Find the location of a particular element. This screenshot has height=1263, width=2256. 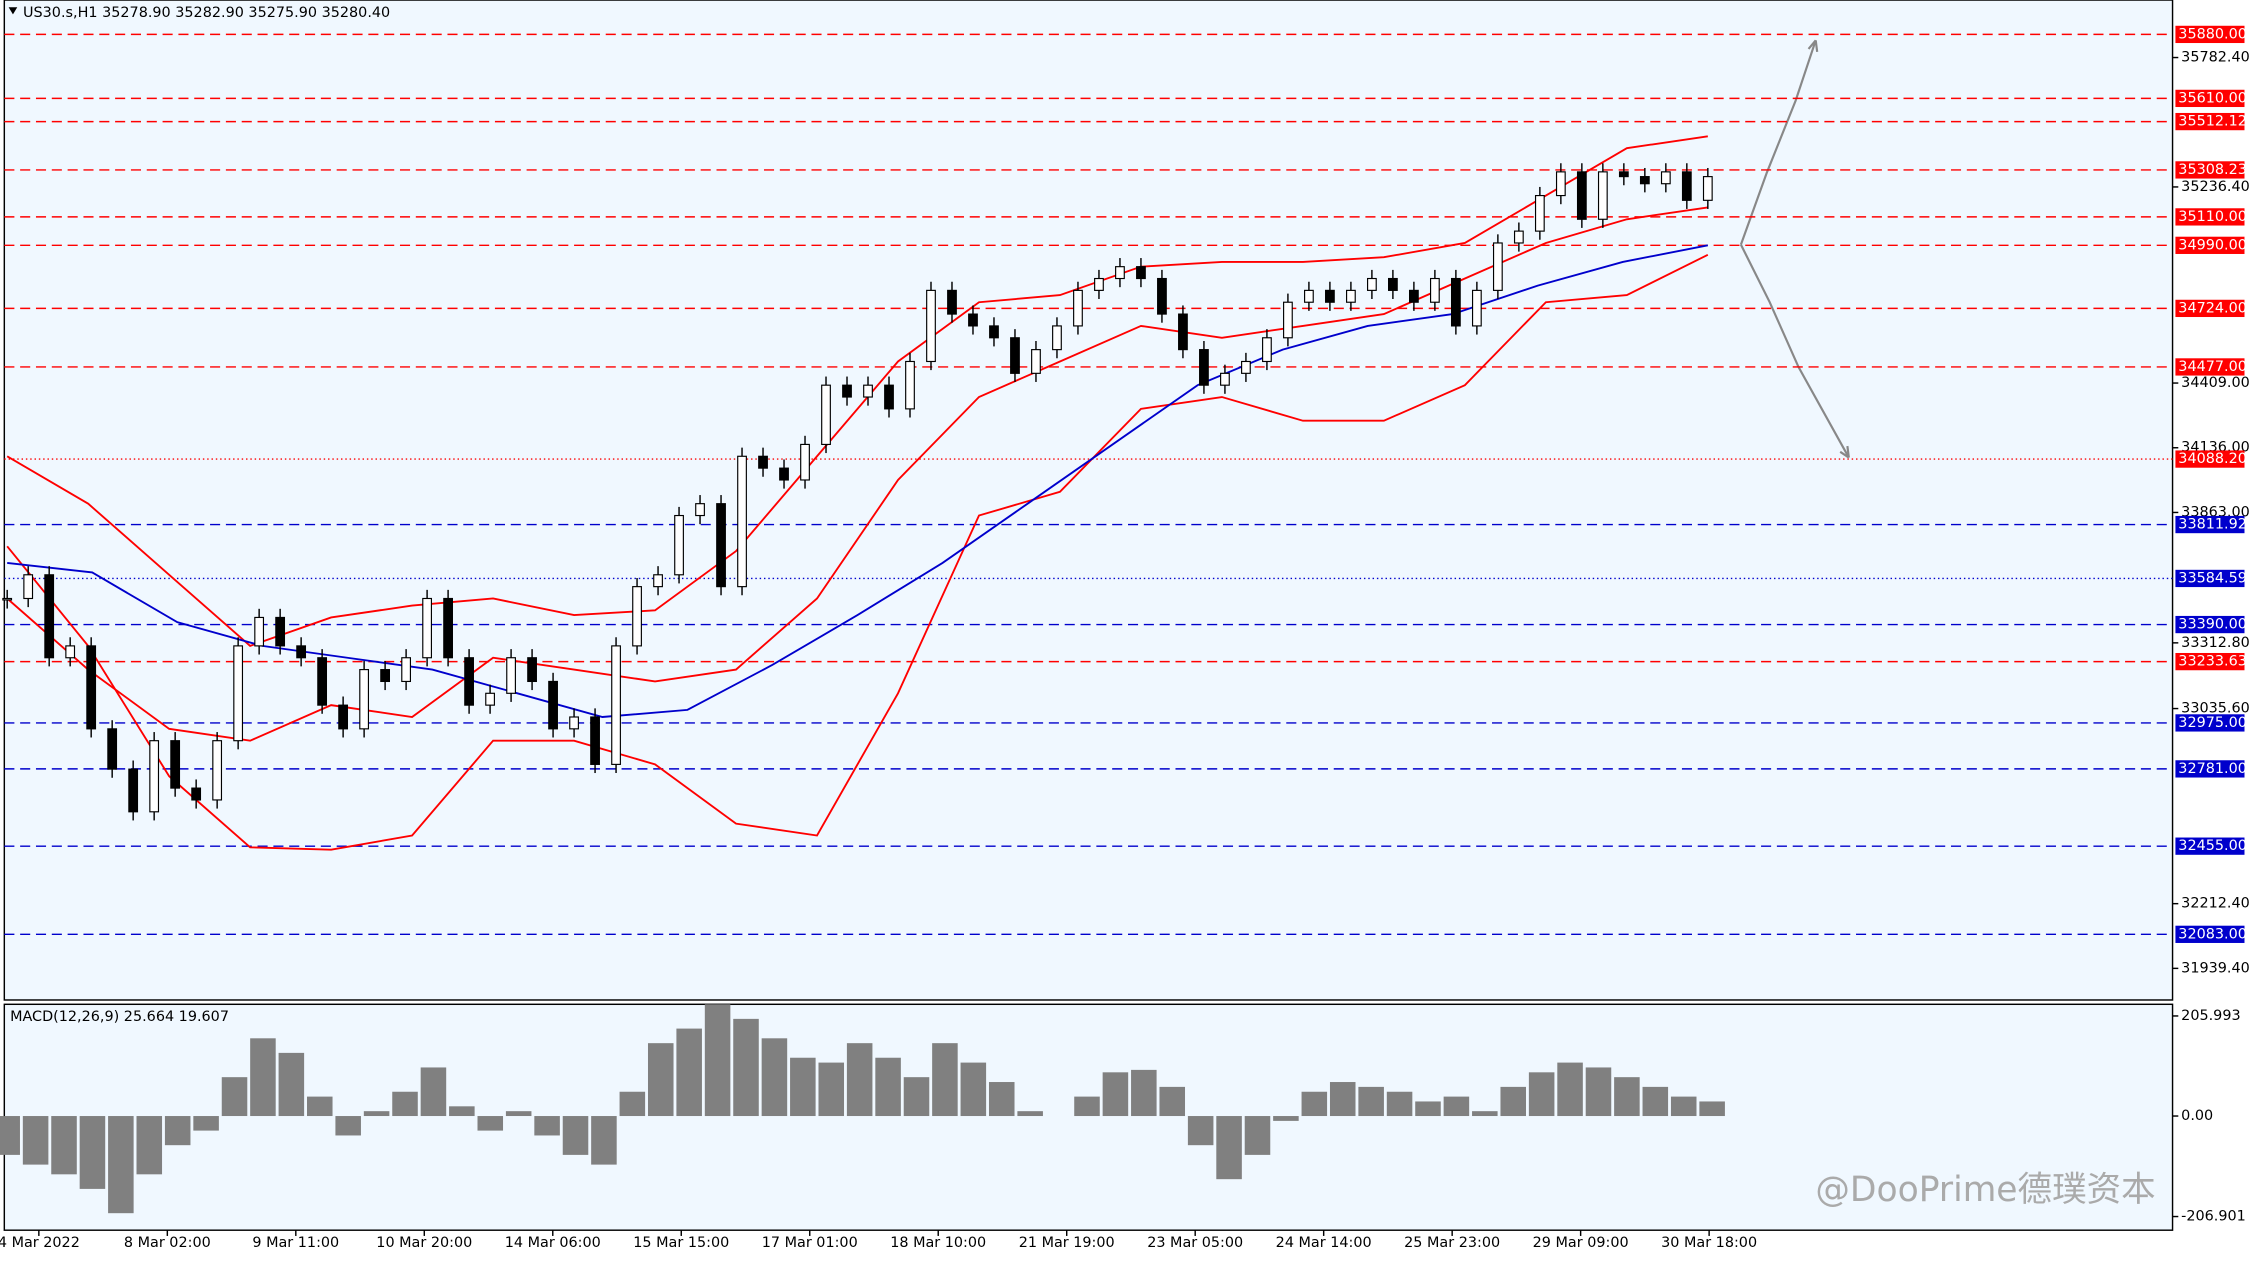

collapse-icon is located at coordinates (13, 11).